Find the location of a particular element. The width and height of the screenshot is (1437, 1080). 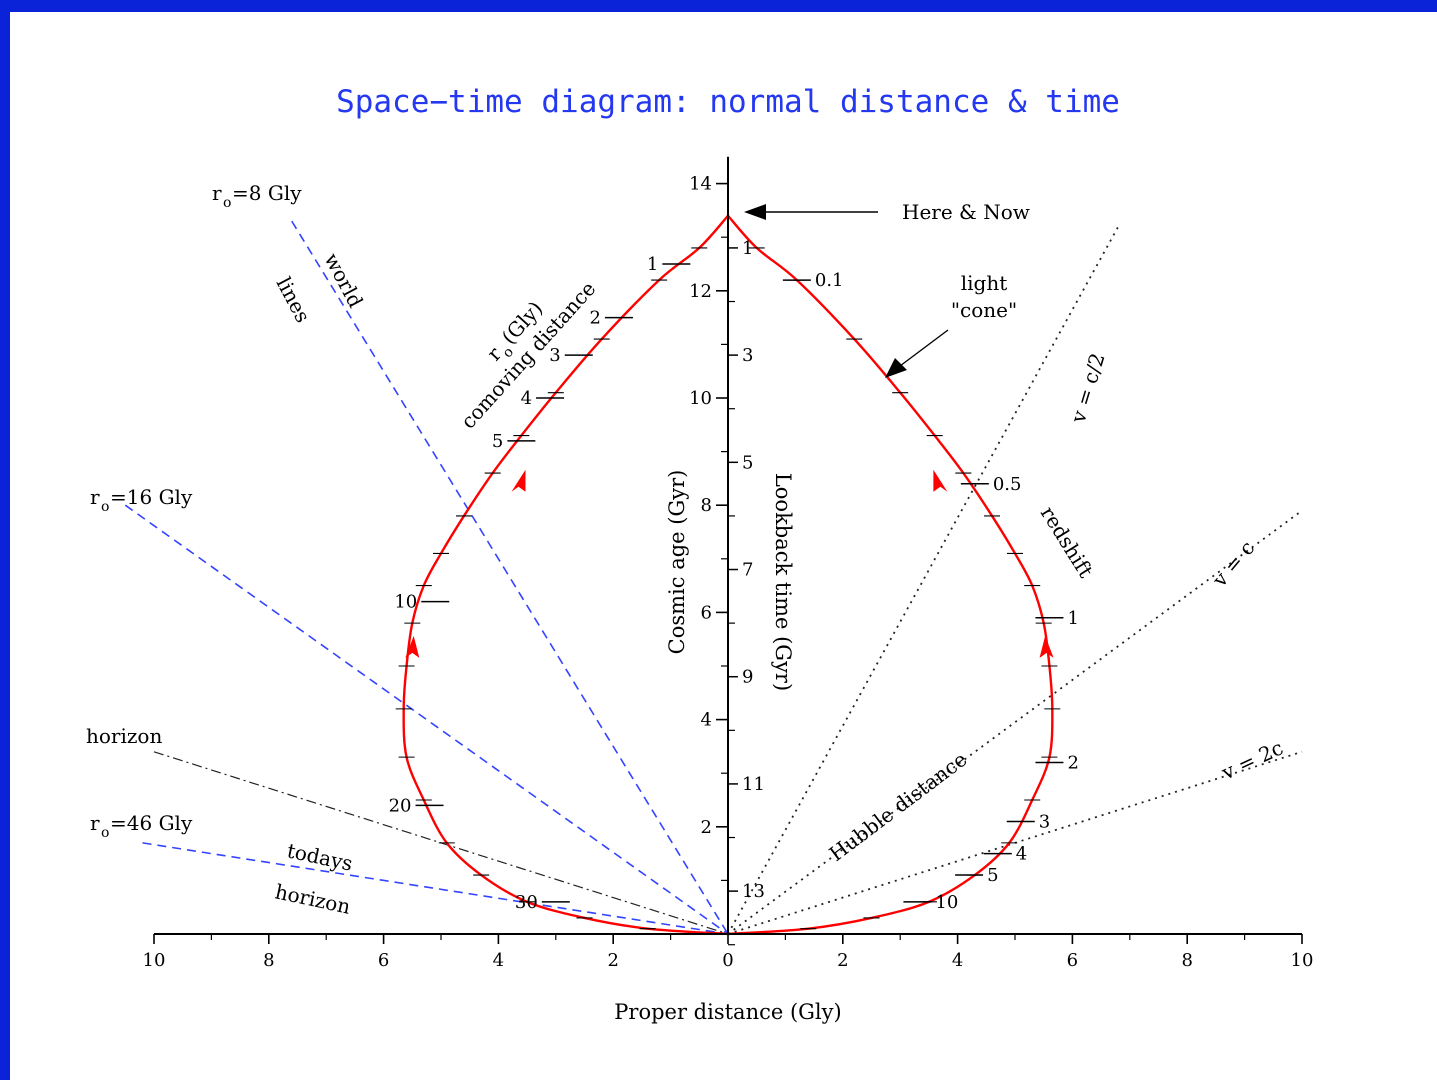

light-cone-arrows is located at coordinates (729, 563).